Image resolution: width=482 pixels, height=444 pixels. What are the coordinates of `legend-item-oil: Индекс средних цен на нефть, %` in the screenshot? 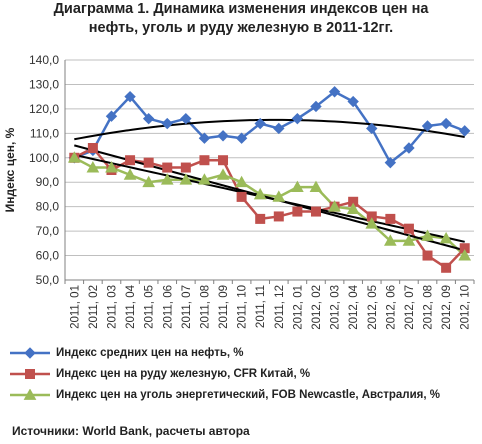 It's located at (244, 352).